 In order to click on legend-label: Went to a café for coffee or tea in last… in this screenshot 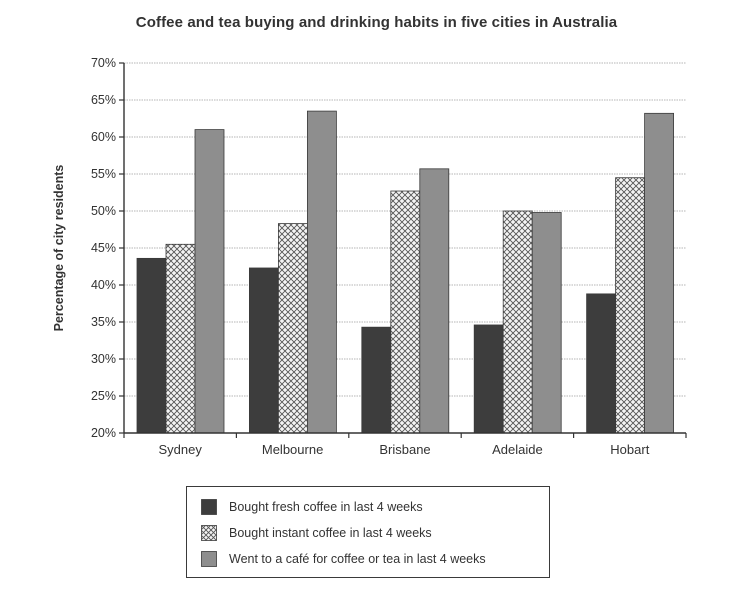, I will do `click(357, 559)`.